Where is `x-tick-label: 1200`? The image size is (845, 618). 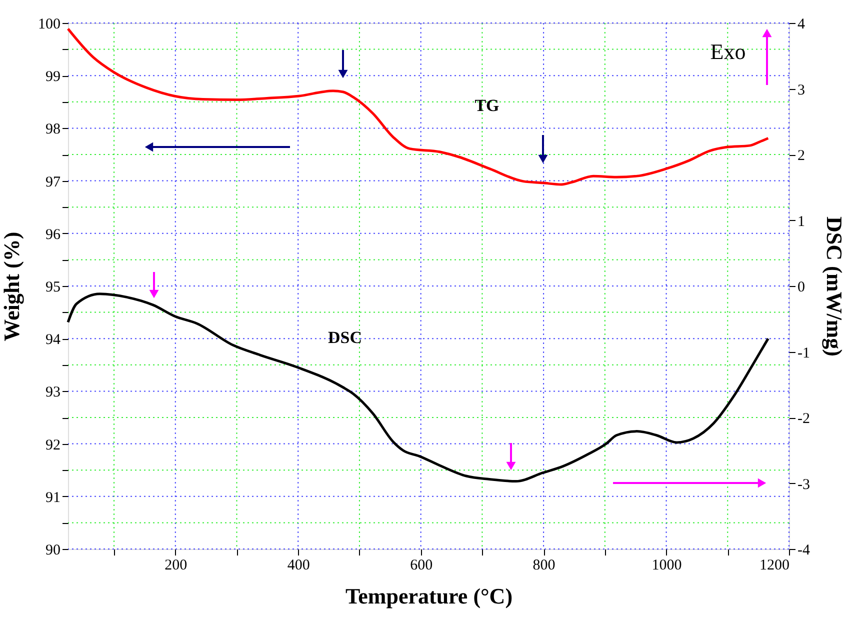 x-tick-label: 1200 is located at coordinates (775, 566).